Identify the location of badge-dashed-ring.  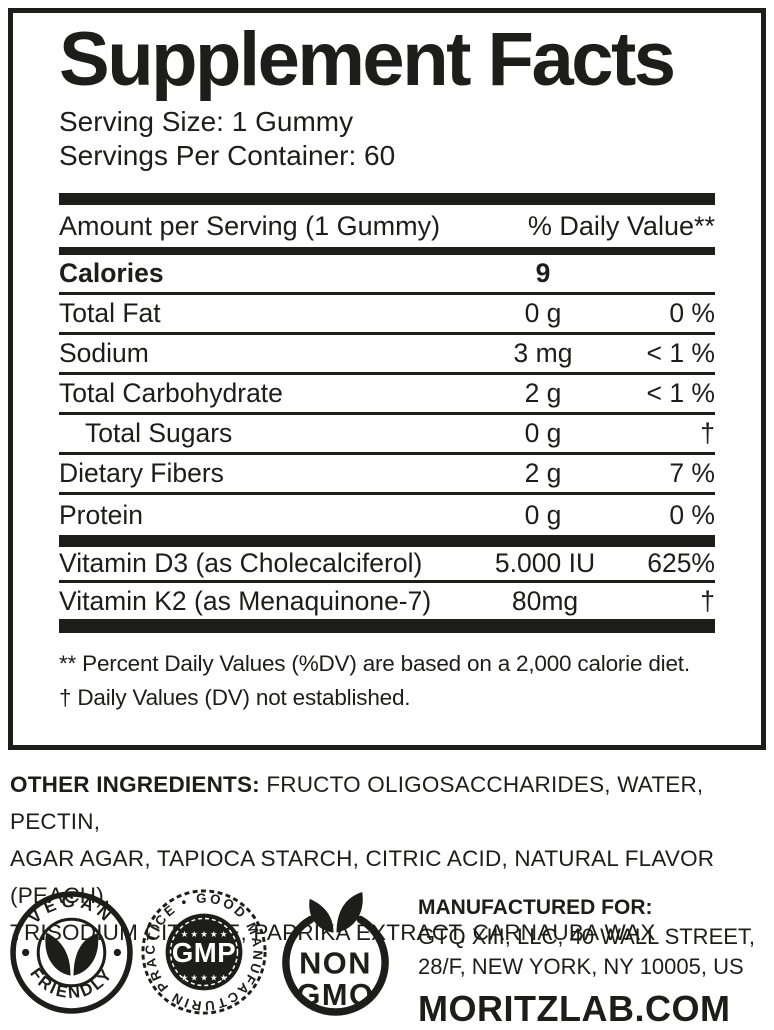
(204, 952).